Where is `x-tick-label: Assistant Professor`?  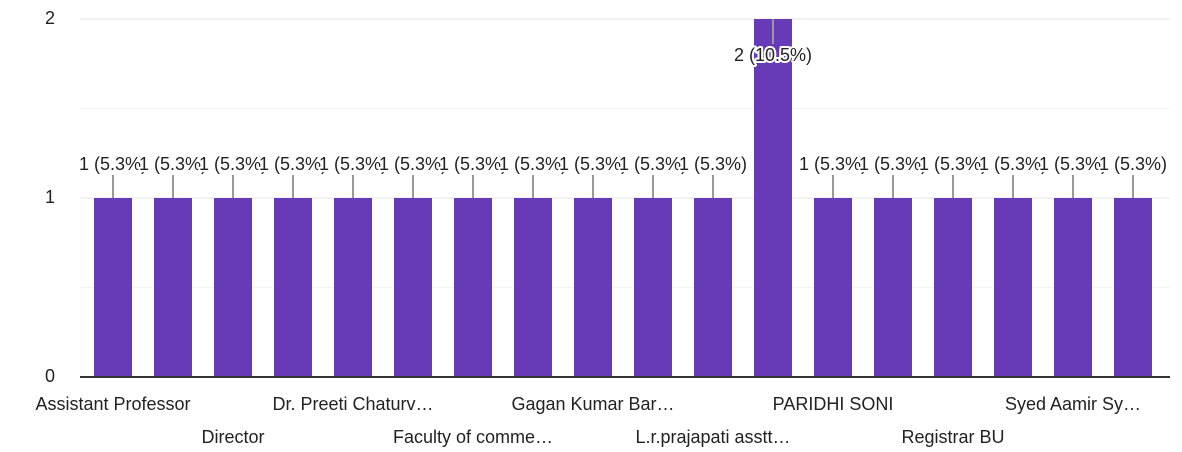
x-tick-label: Assistant Professor is located at coordinates (112, 404).